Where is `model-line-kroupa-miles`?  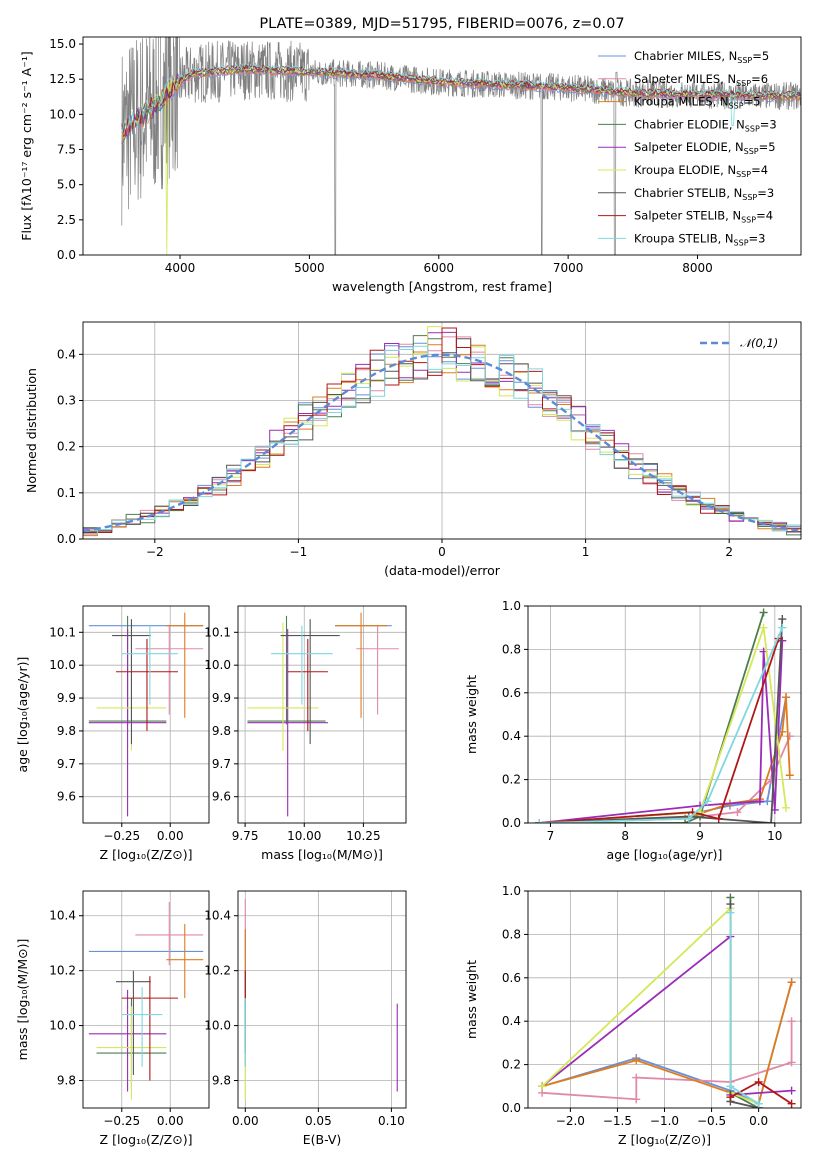 model-line-kroupa-miles is located at coordinates (461, 104).